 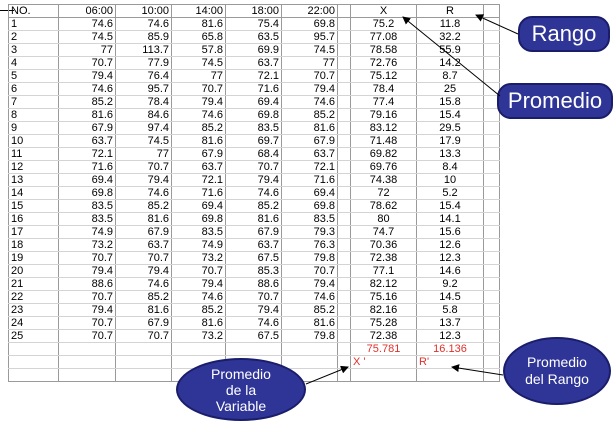 I want to click on table-cell: 77.1, so click(x=383, y=271).